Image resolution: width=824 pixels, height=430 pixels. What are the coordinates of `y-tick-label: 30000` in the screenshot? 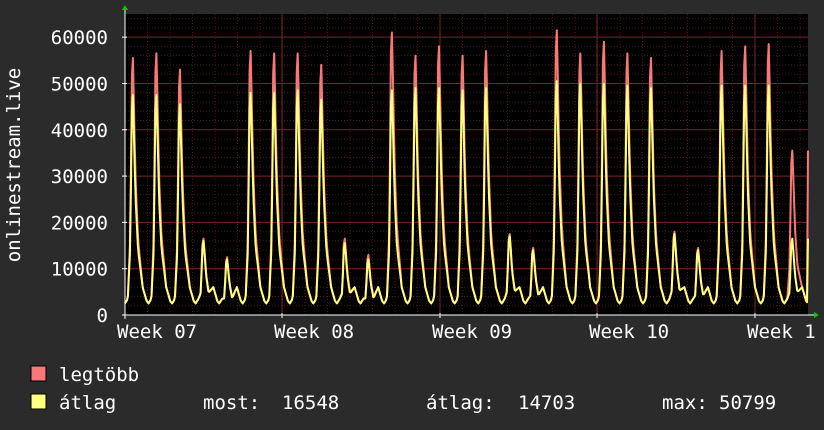 It's located at (79, 177).